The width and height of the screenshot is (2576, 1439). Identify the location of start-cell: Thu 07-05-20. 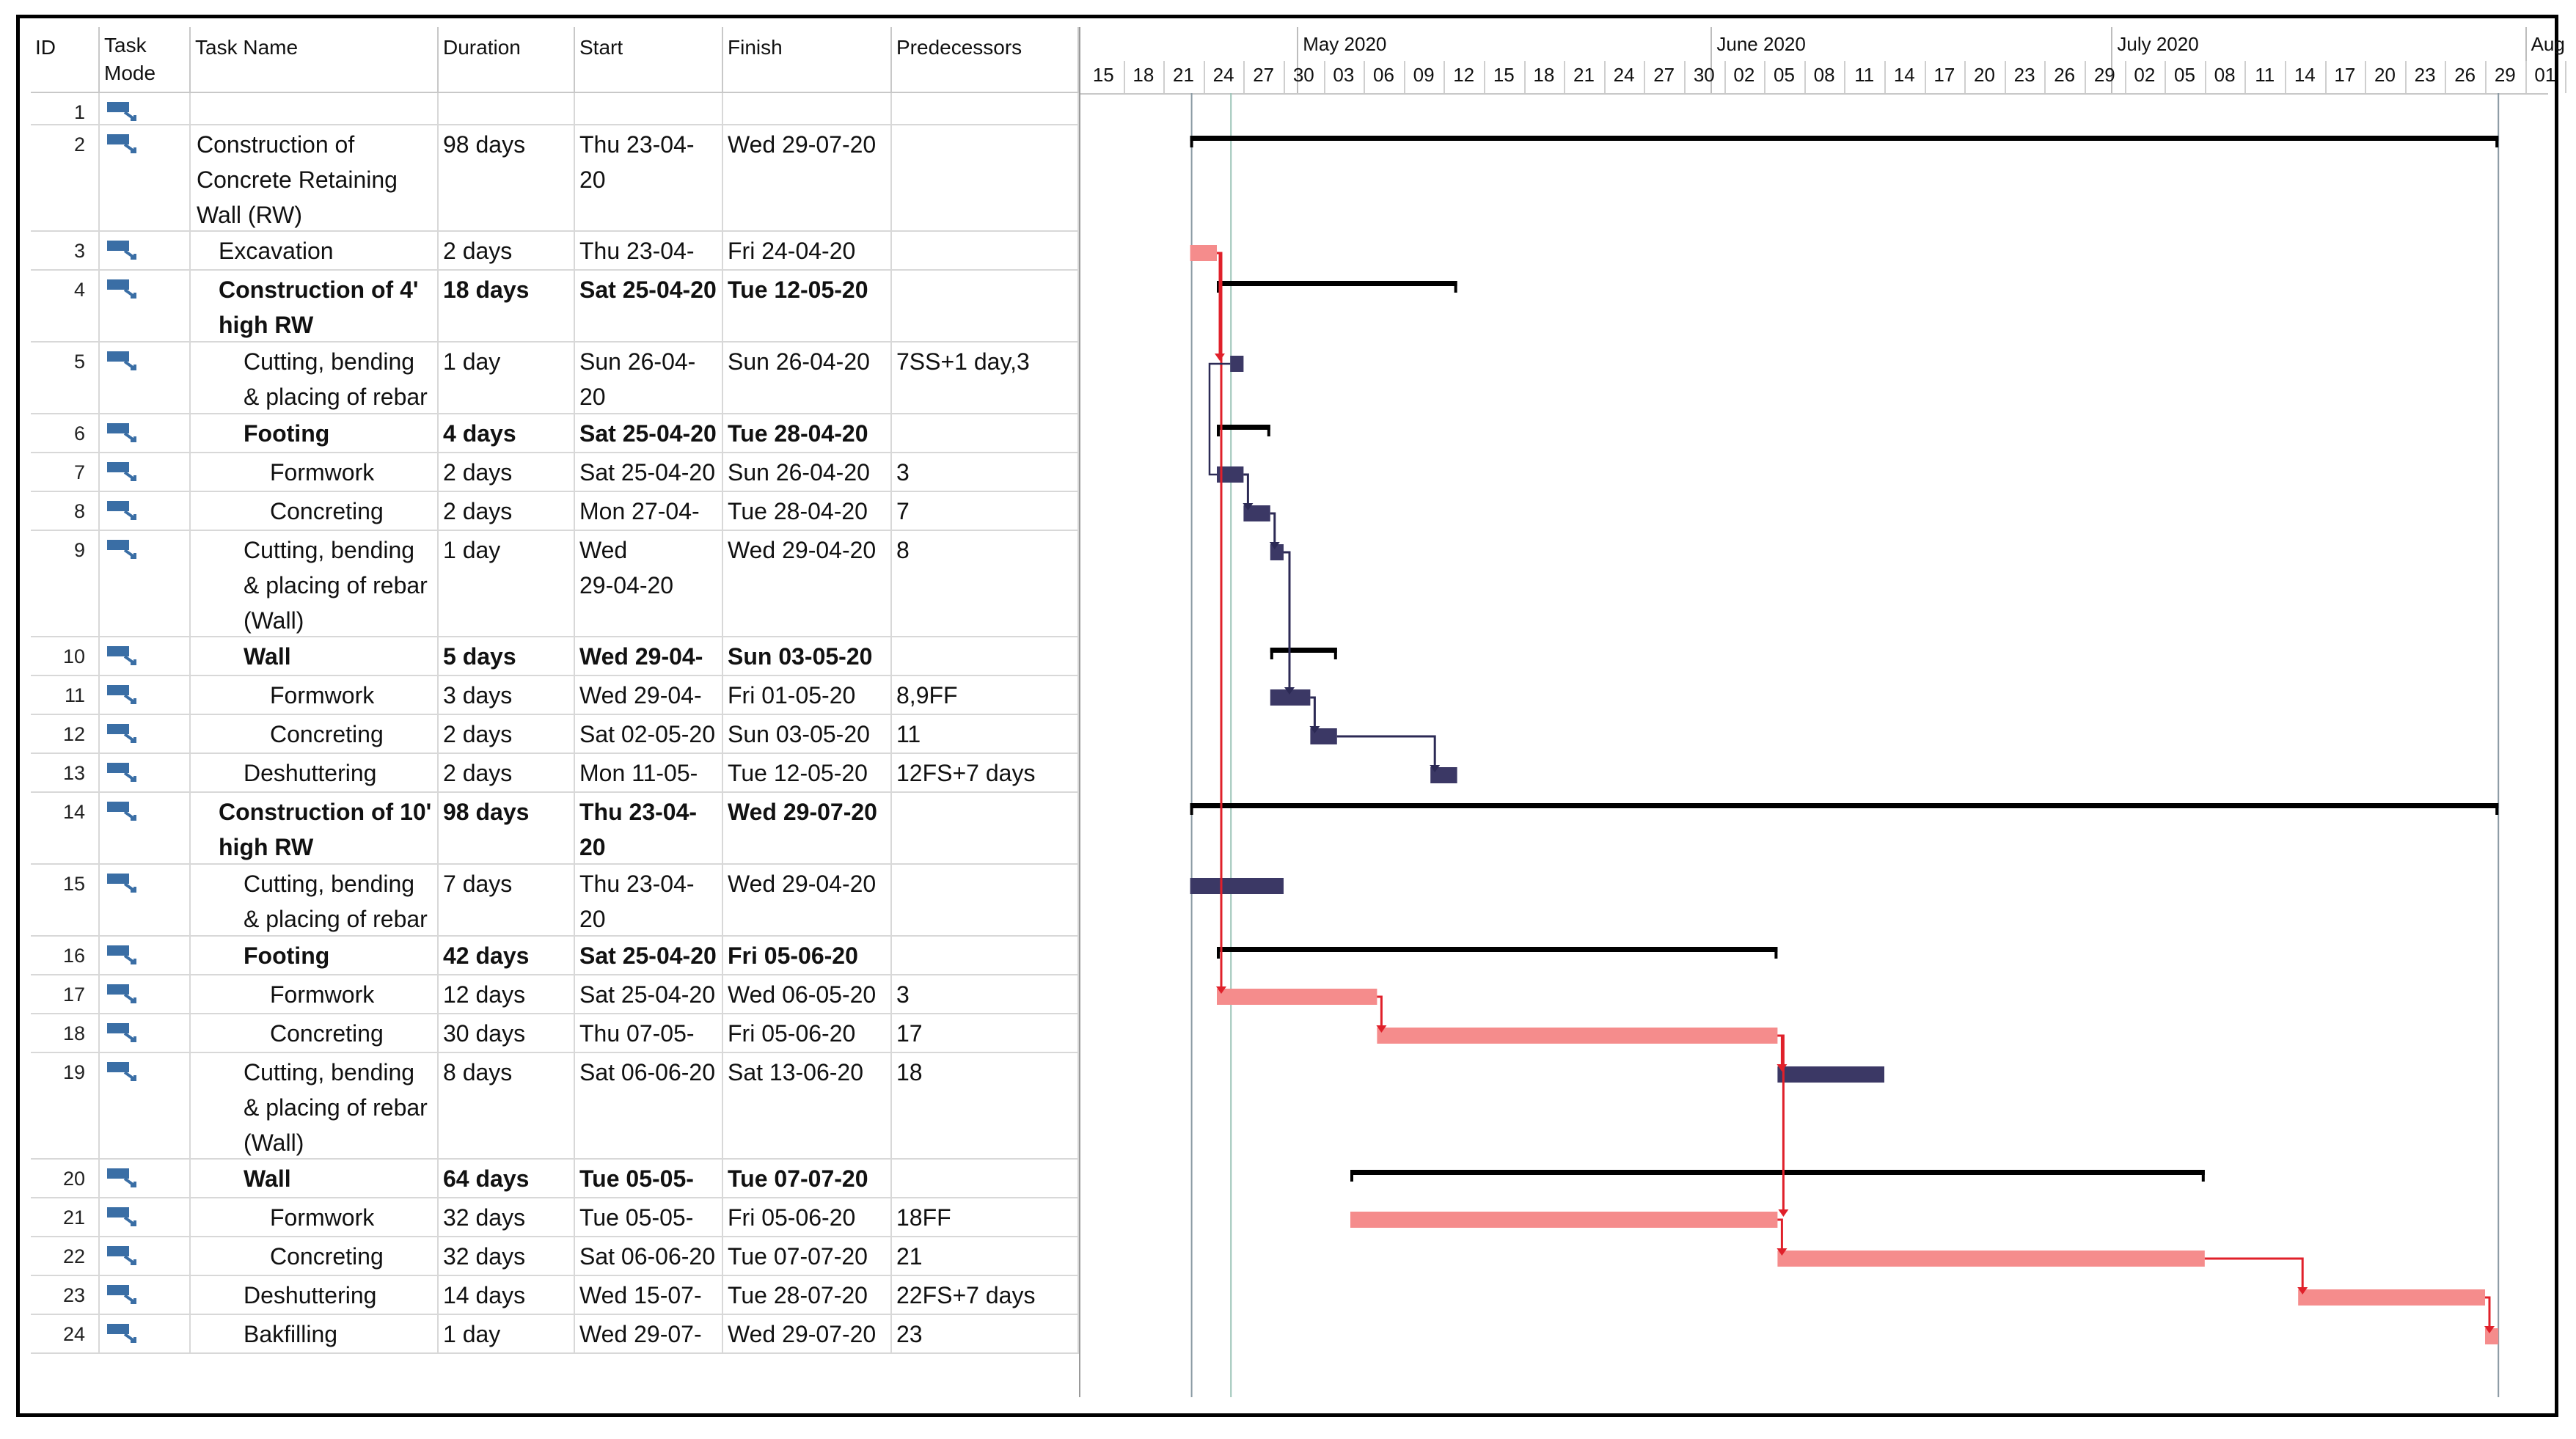
(649, 1033).